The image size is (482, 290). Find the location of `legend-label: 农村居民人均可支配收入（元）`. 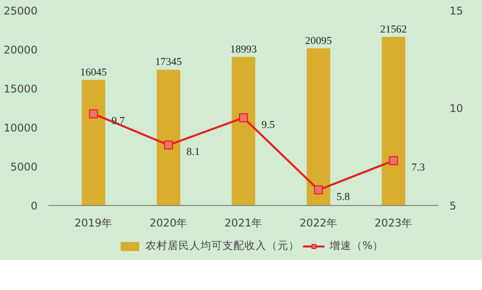

legend-label: 农村居民人均可支配收入（元） is located at coordinates (222, 246).